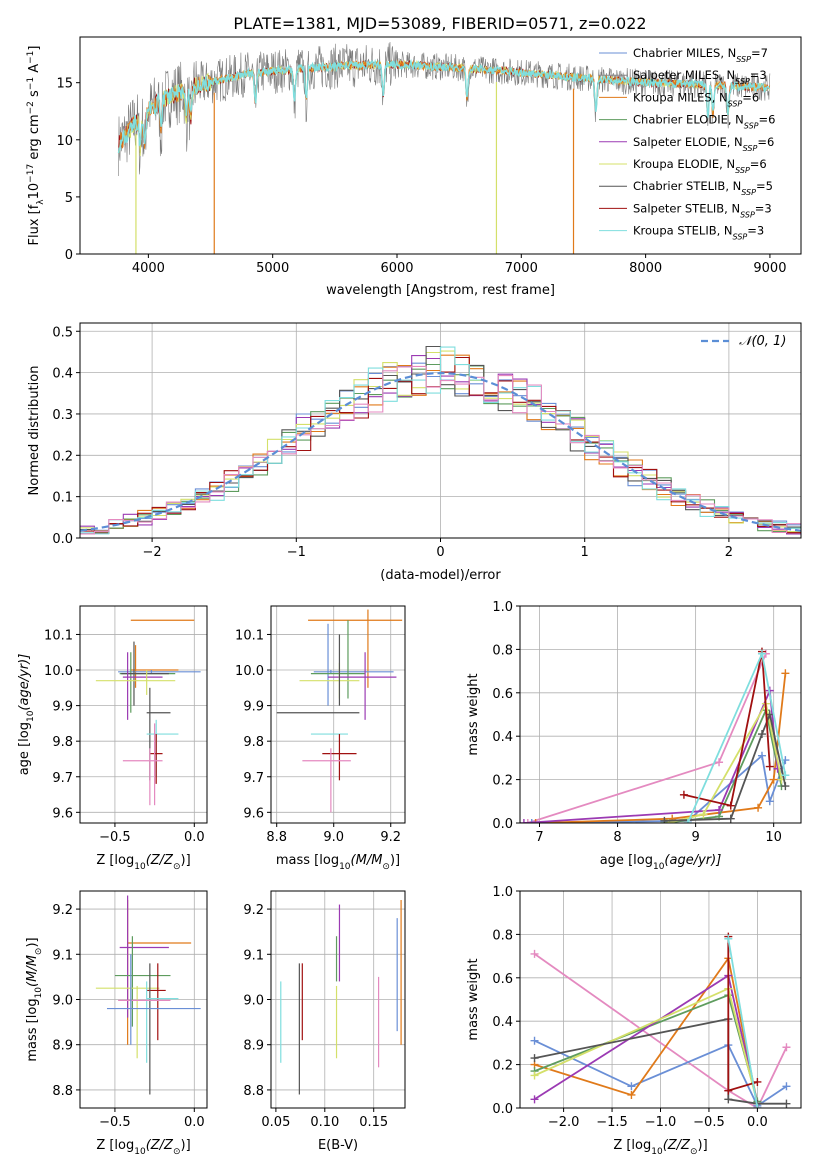 The image size is (819, 1170). Describe the element at coordinates (34, 138) in the screenshot. I see `axis-label-part: erg cm` at that location.